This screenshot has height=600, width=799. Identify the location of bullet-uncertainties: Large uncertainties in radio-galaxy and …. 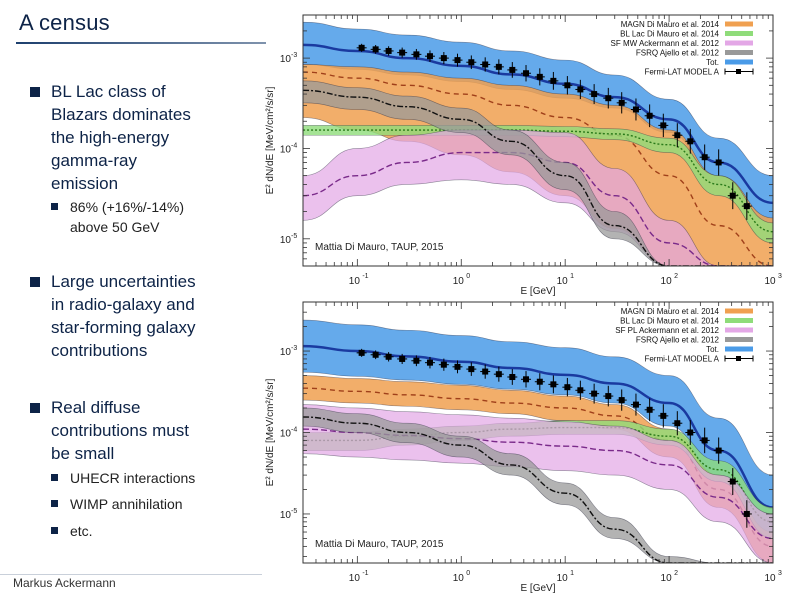
(113, 316).